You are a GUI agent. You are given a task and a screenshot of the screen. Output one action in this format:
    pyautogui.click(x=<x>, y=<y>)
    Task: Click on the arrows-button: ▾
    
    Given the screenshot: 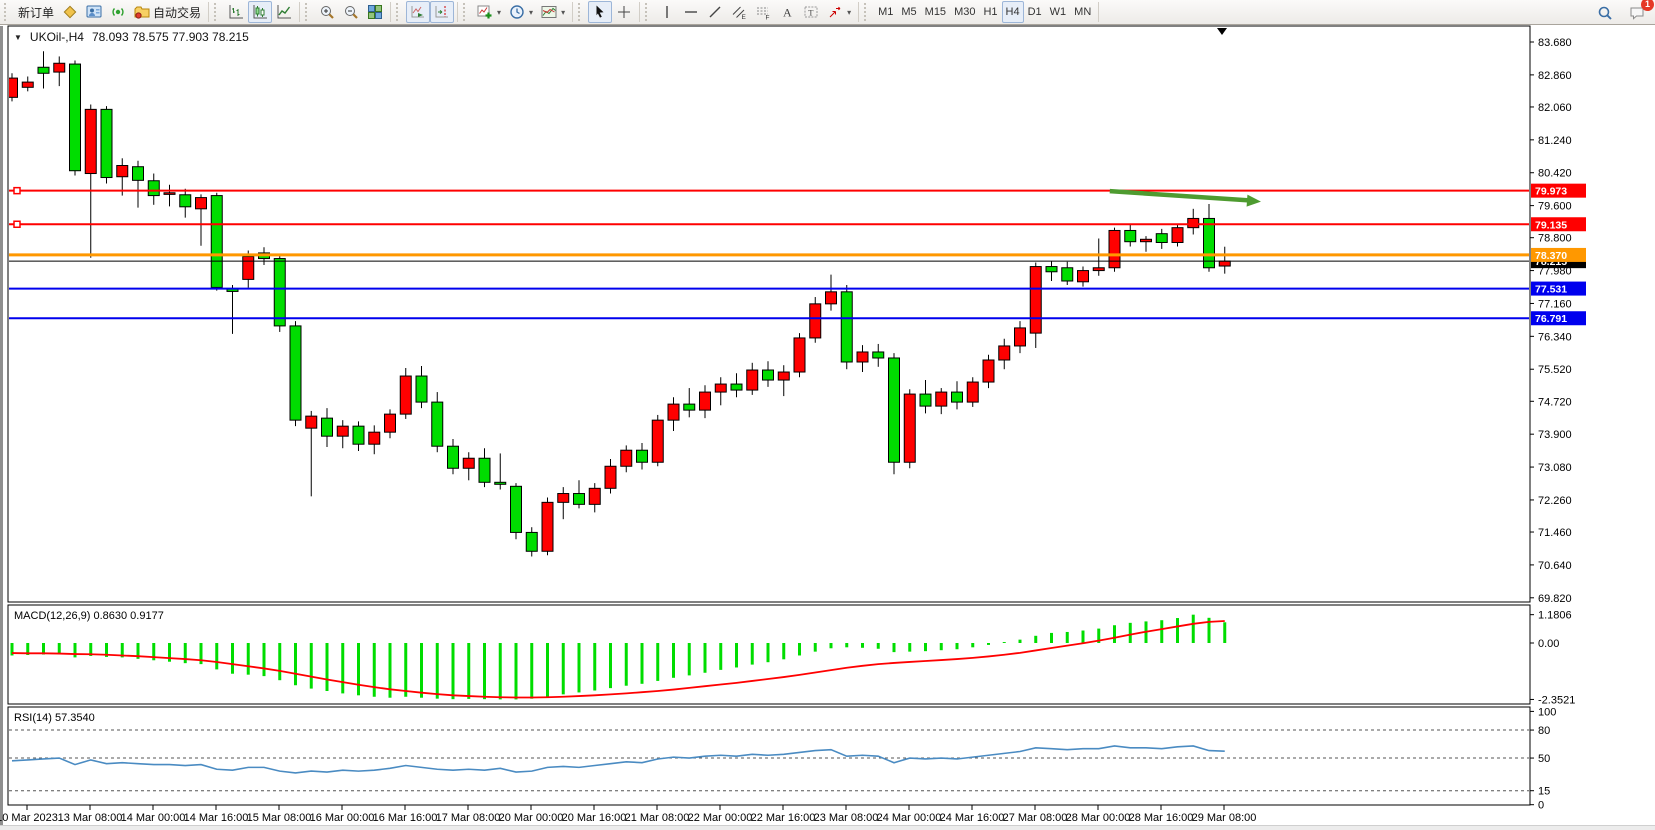 What is the action you would take?
    pyautogui.click(x=839, y=12)
    